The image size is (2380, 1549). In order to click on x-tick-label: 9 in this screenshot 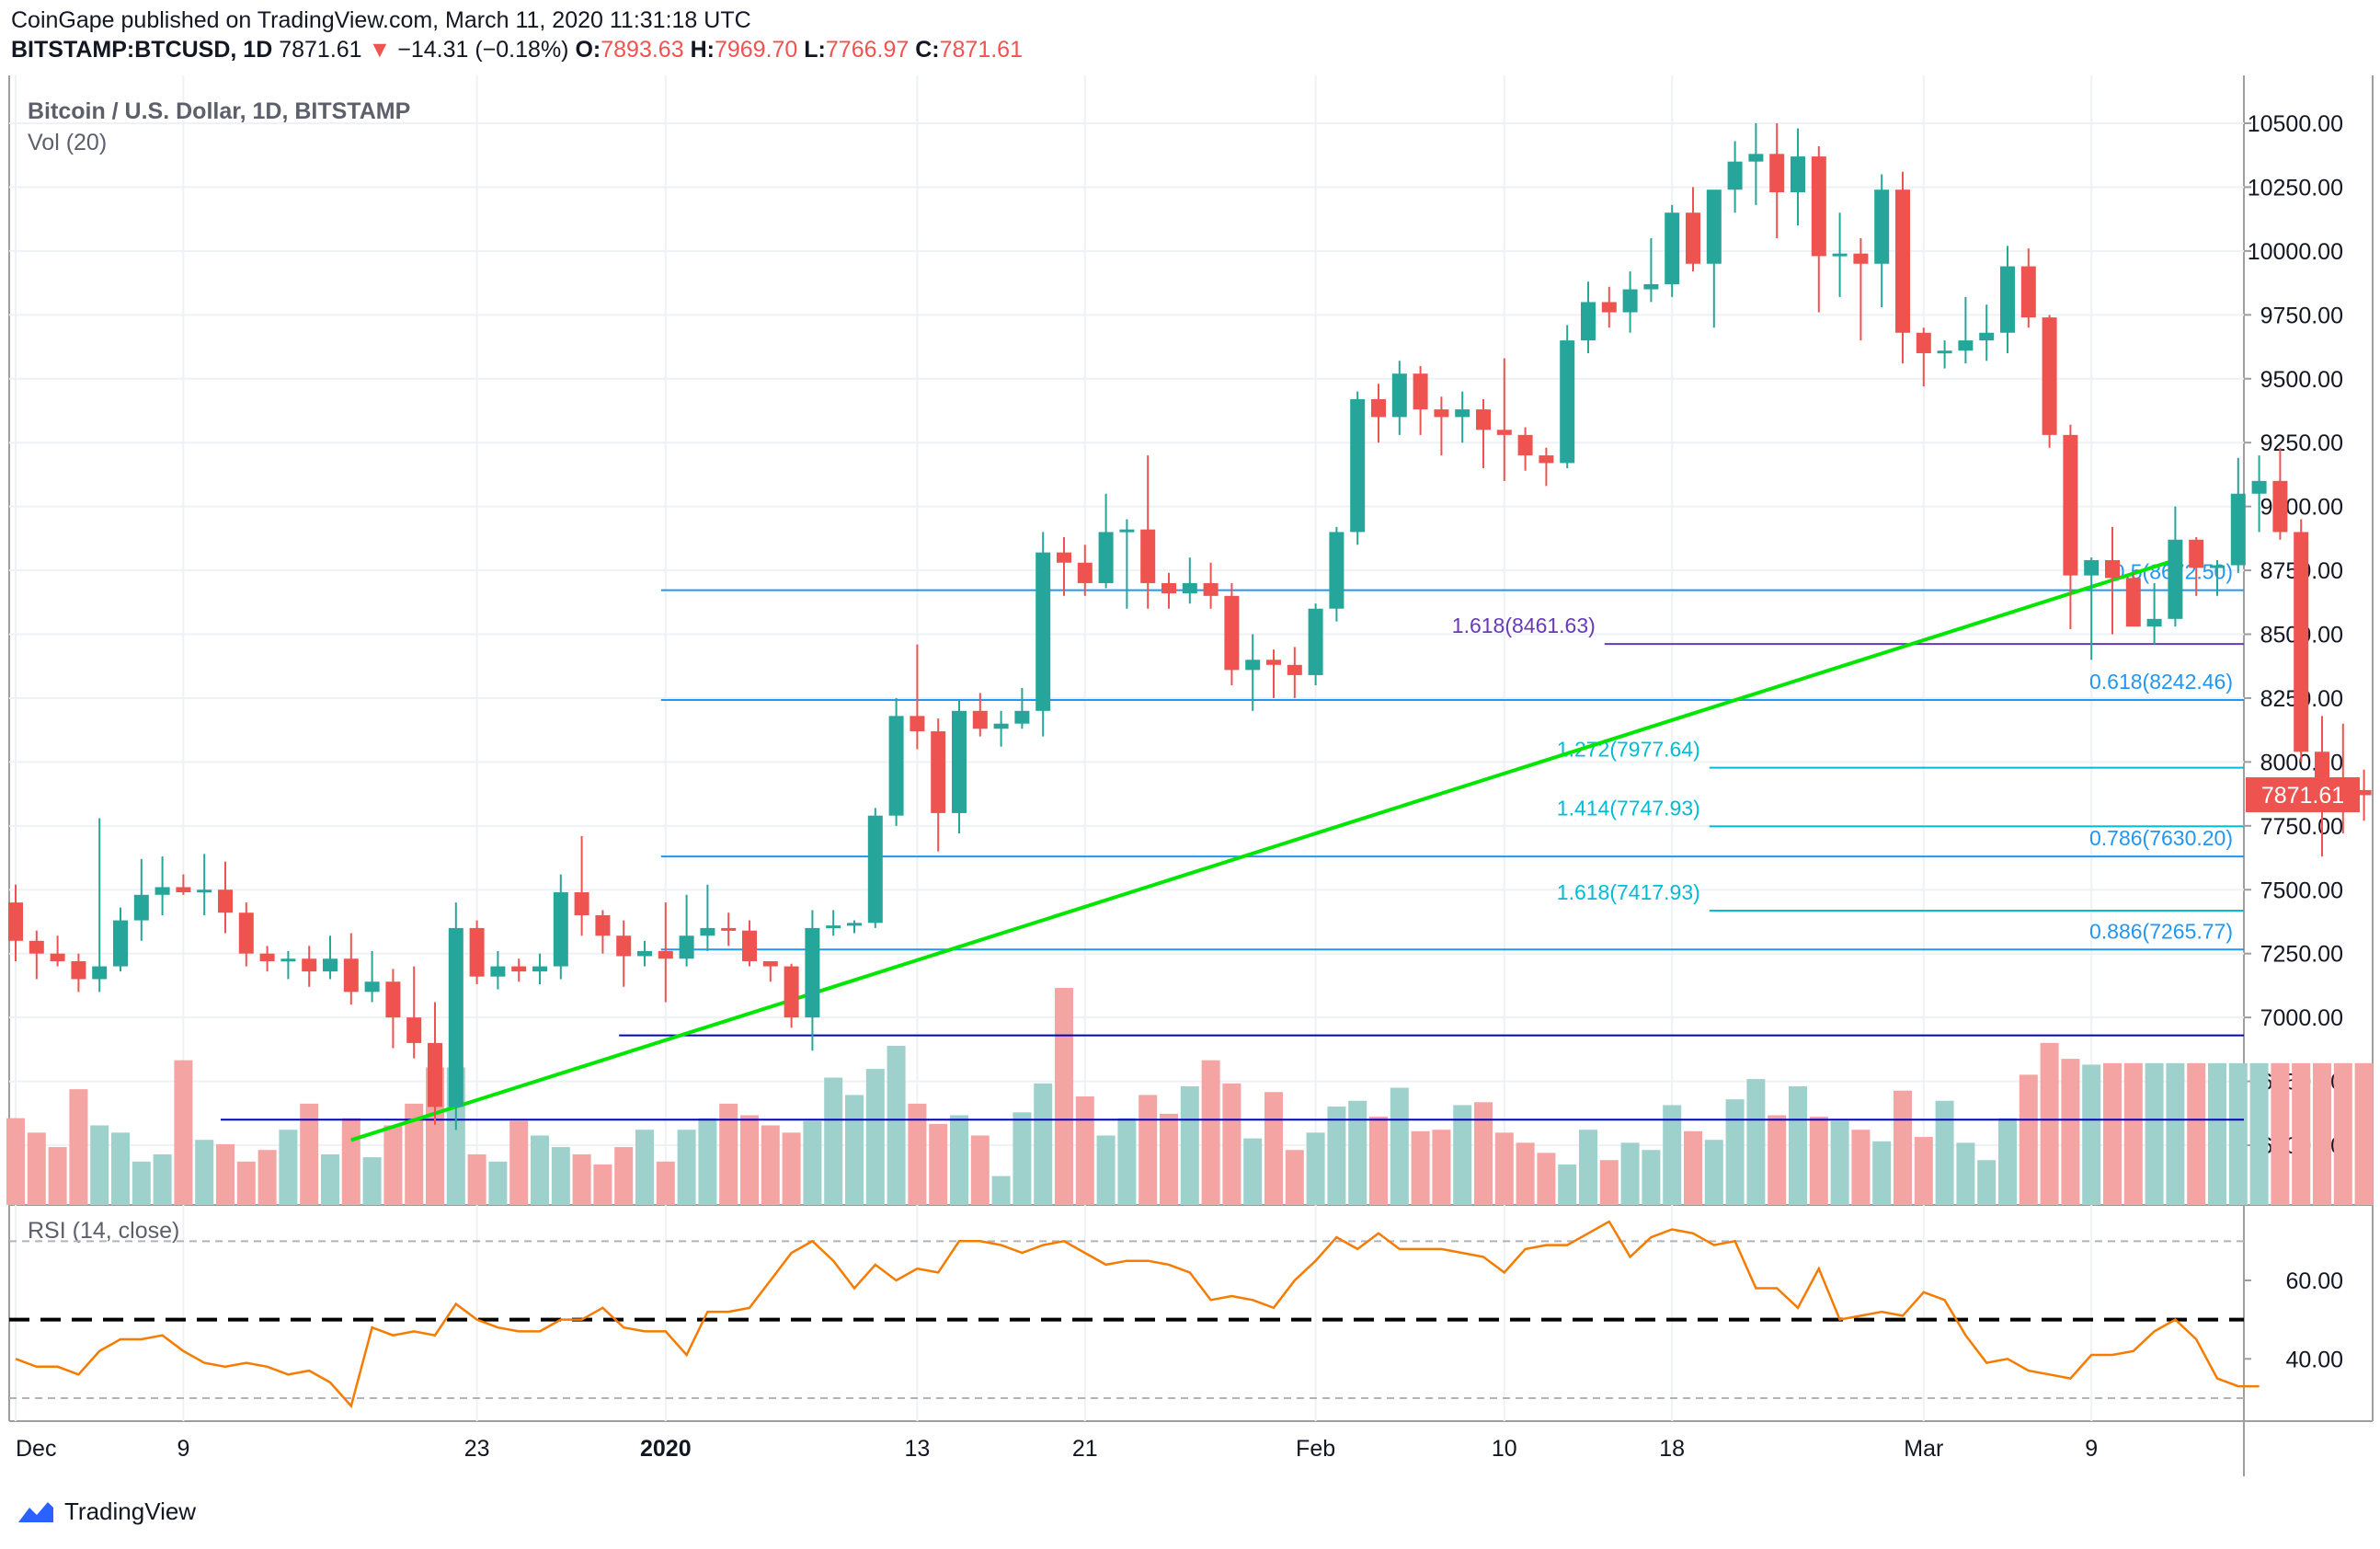, I will do `click(183, 1449)`.